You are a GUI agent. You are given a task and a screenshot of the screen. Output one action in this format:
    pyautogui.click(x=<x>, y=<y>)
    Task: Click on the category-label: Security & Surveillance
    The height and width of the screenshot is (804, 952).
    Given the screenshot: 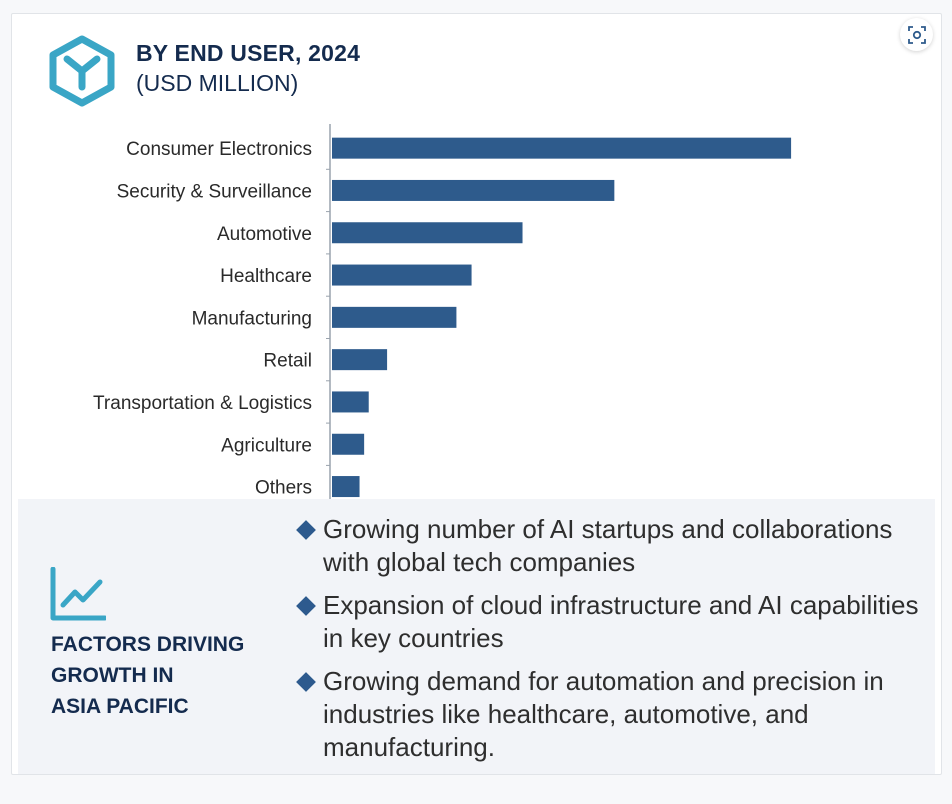 What is the action you would take?
    pyautogui.click(x=214, y=191)
    